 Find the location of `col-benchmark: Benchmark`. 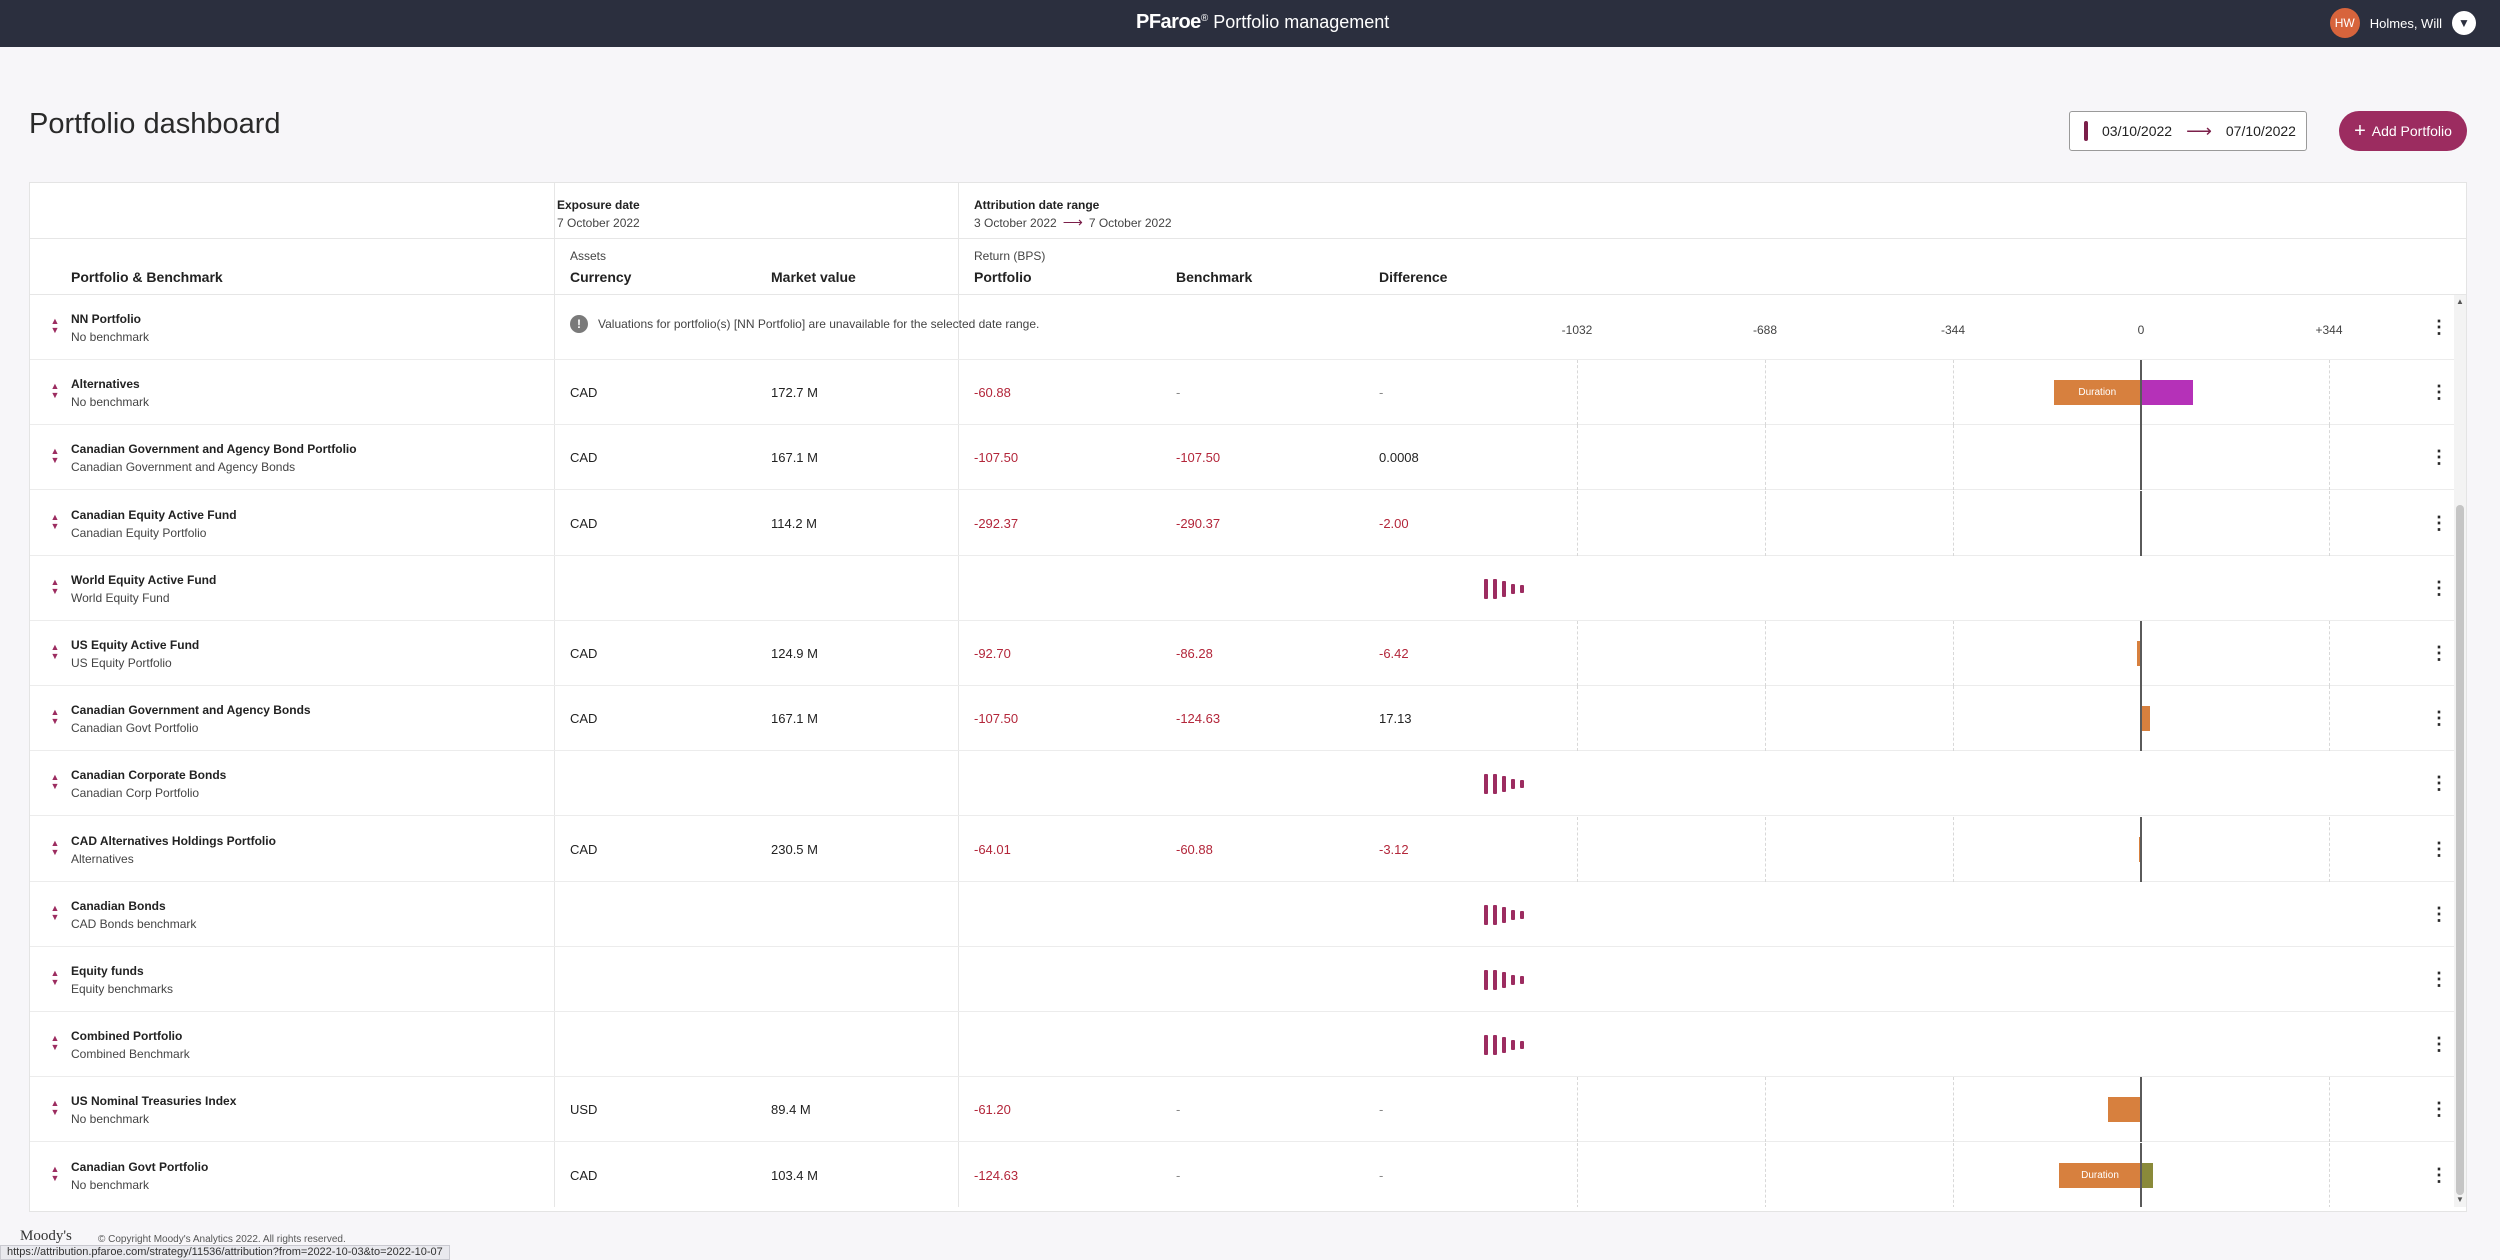

col-benchmark: Benchmark is located at coordinates (1214, 277).